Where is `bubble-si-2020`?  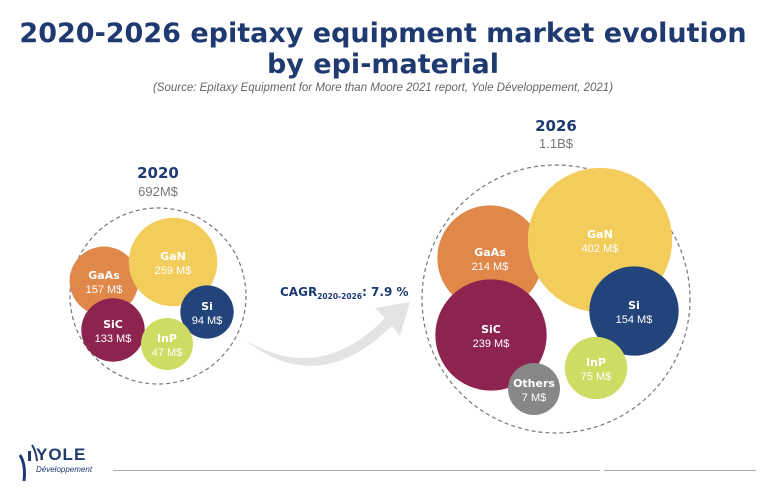
bubble-si-2020 is located at coordinates (207, 312).